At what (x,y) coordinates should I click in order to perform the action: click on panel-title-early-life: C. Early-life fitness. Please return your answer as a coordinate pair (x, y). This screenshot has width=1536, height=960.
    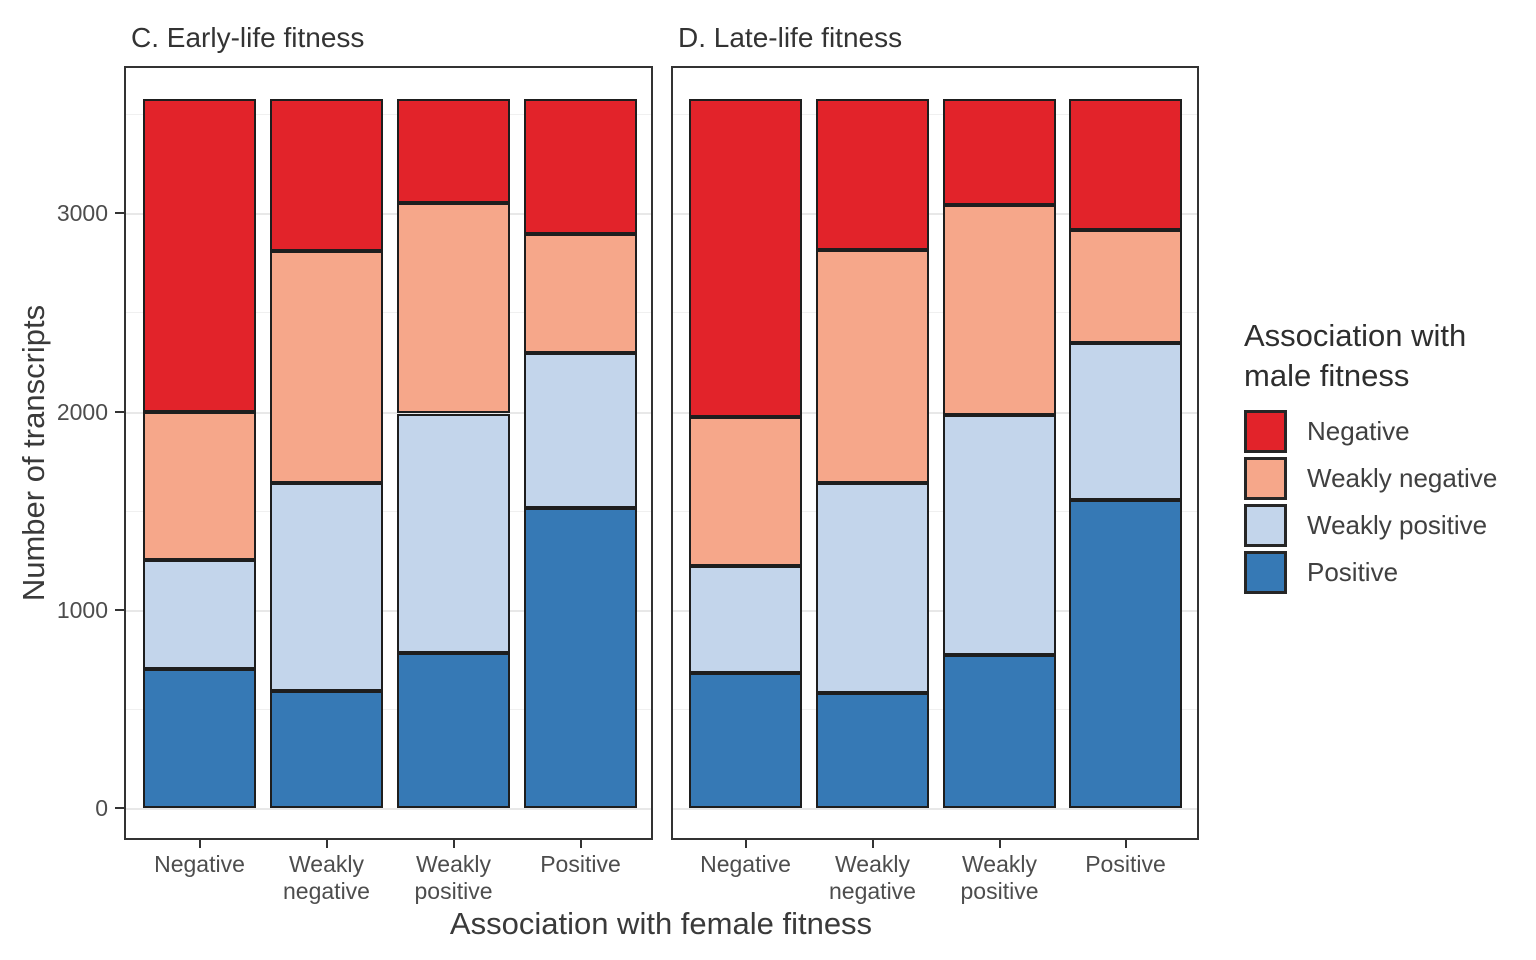
    Looking at the image, I should click on (248, 37).